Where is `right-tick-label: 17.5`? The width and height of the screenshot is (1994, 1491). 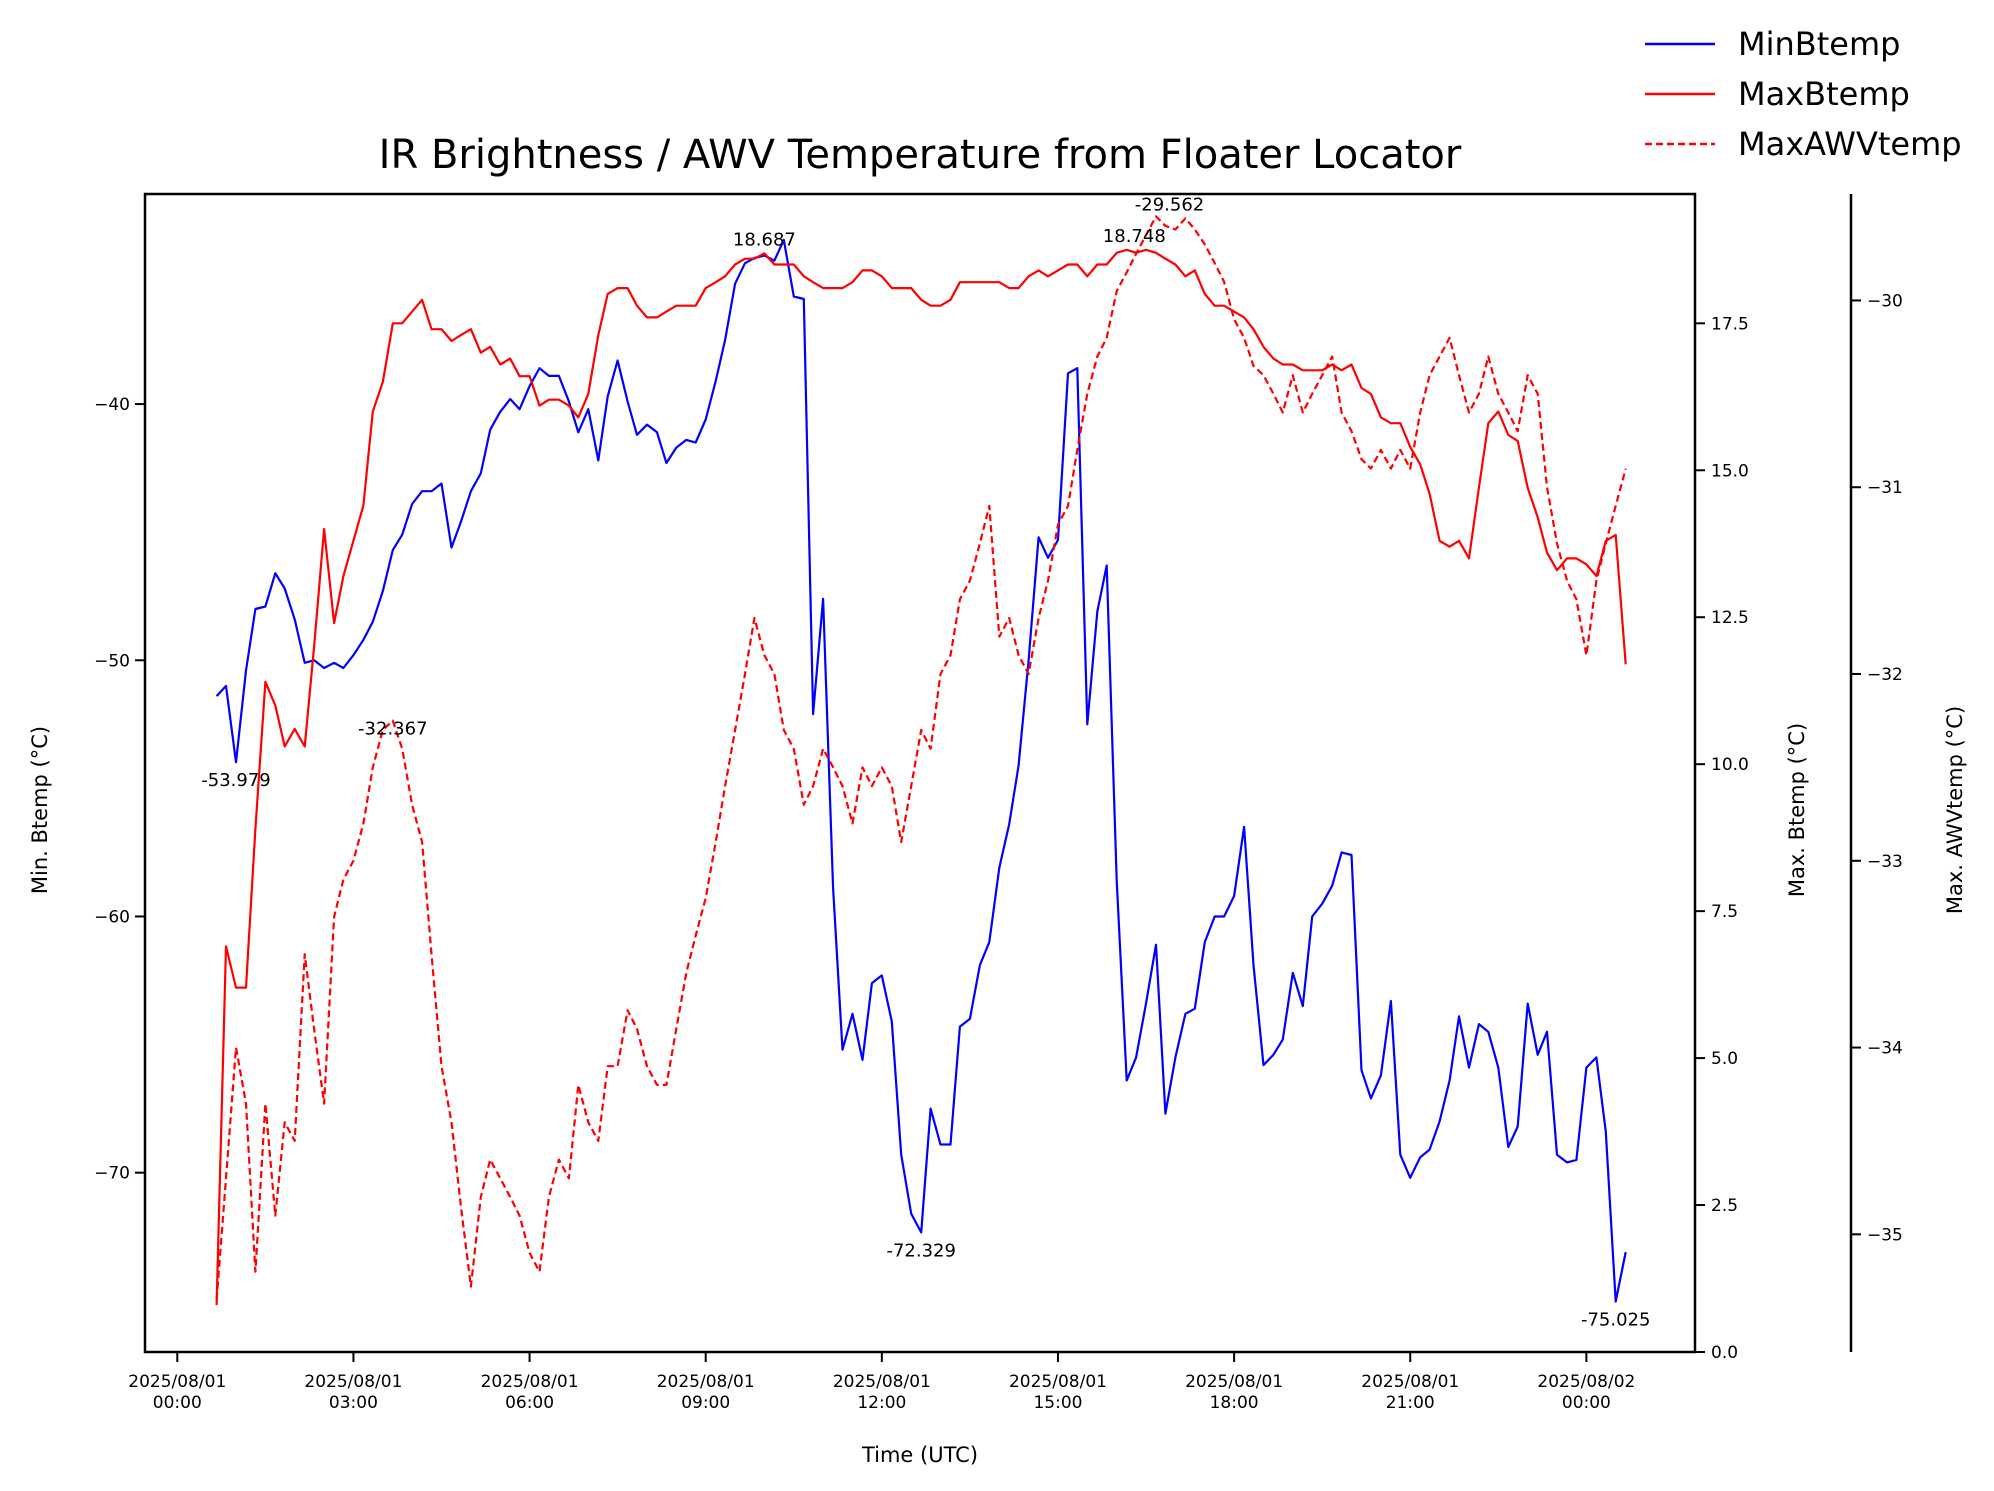
right-tick-label: 17.5 is located at coordinates (1730, 324).